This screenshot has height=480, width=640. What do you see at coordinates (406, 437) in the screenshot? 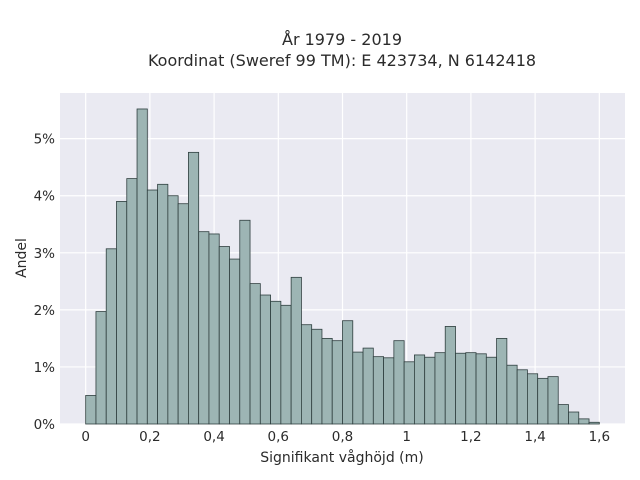
I see `x-tick-label: 1` at bounding box center [406, 437].